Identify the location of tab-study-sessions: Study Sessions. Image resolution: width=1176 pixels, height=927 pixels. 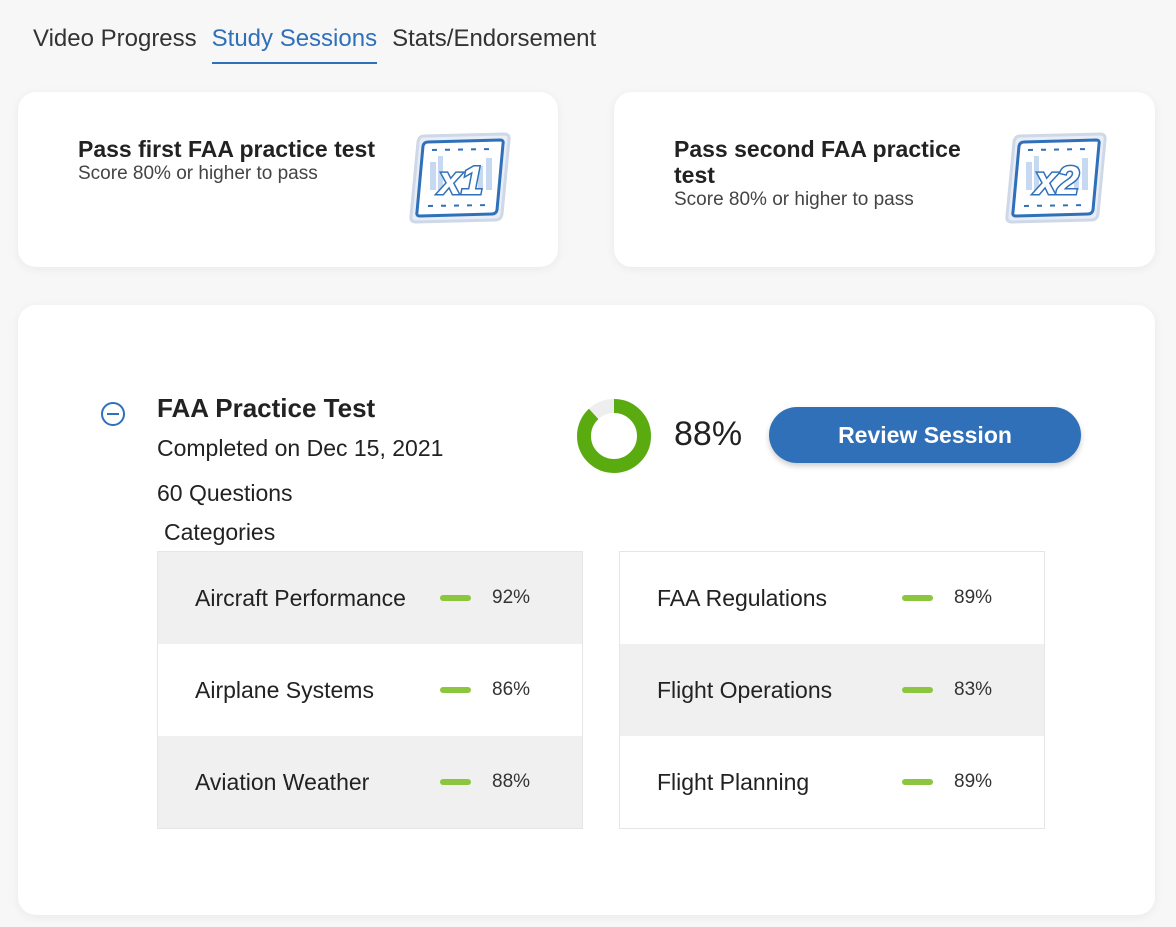
(294, 43).